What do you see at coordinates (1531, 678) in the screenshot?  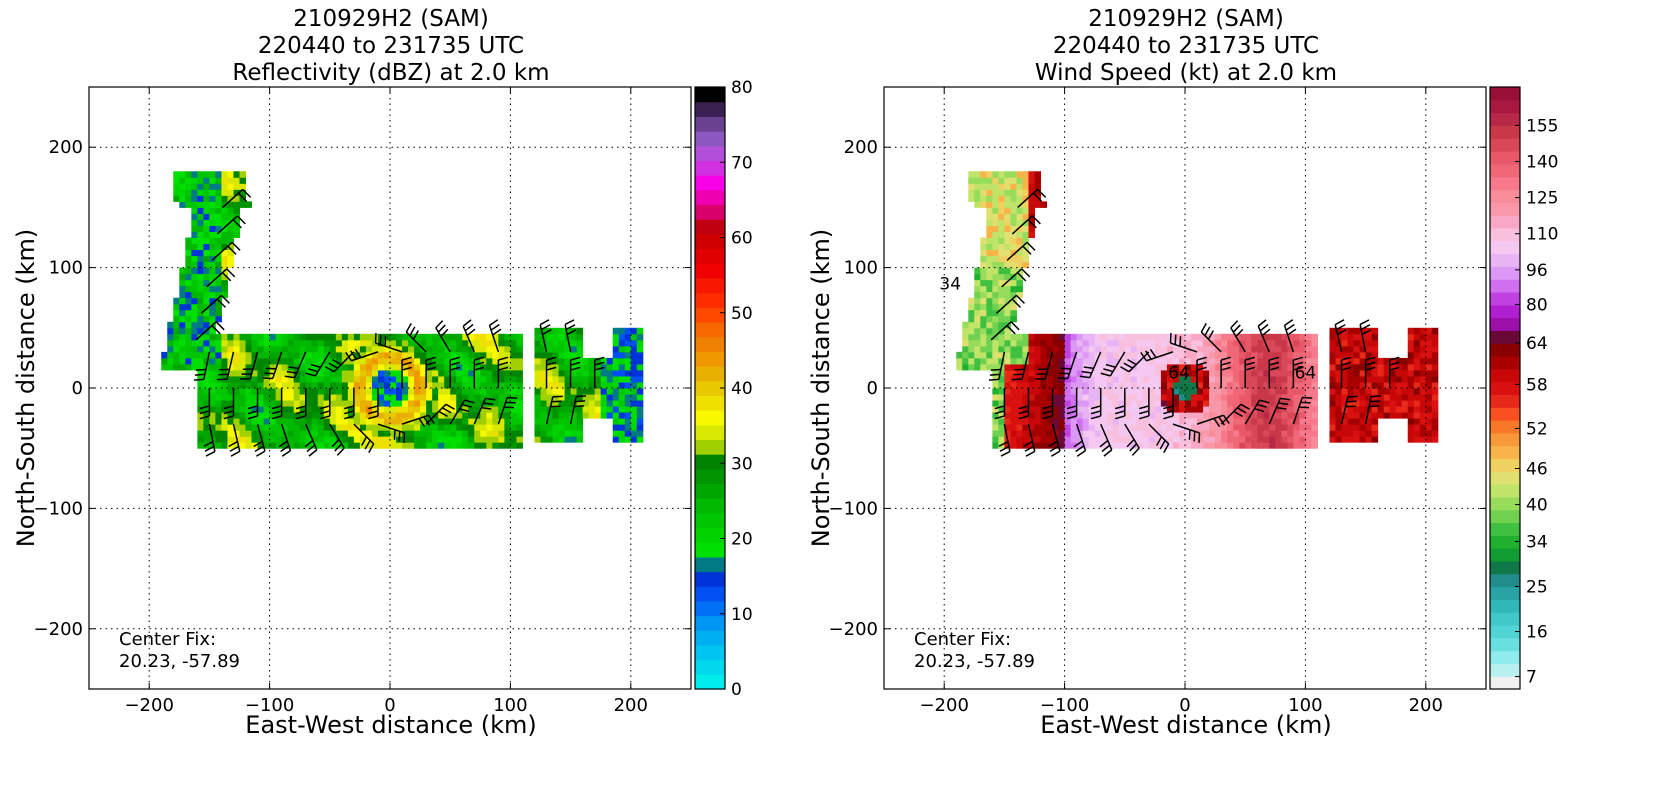 I see `colorbar-tick-label: 7` at bounding box center [1531, 678].